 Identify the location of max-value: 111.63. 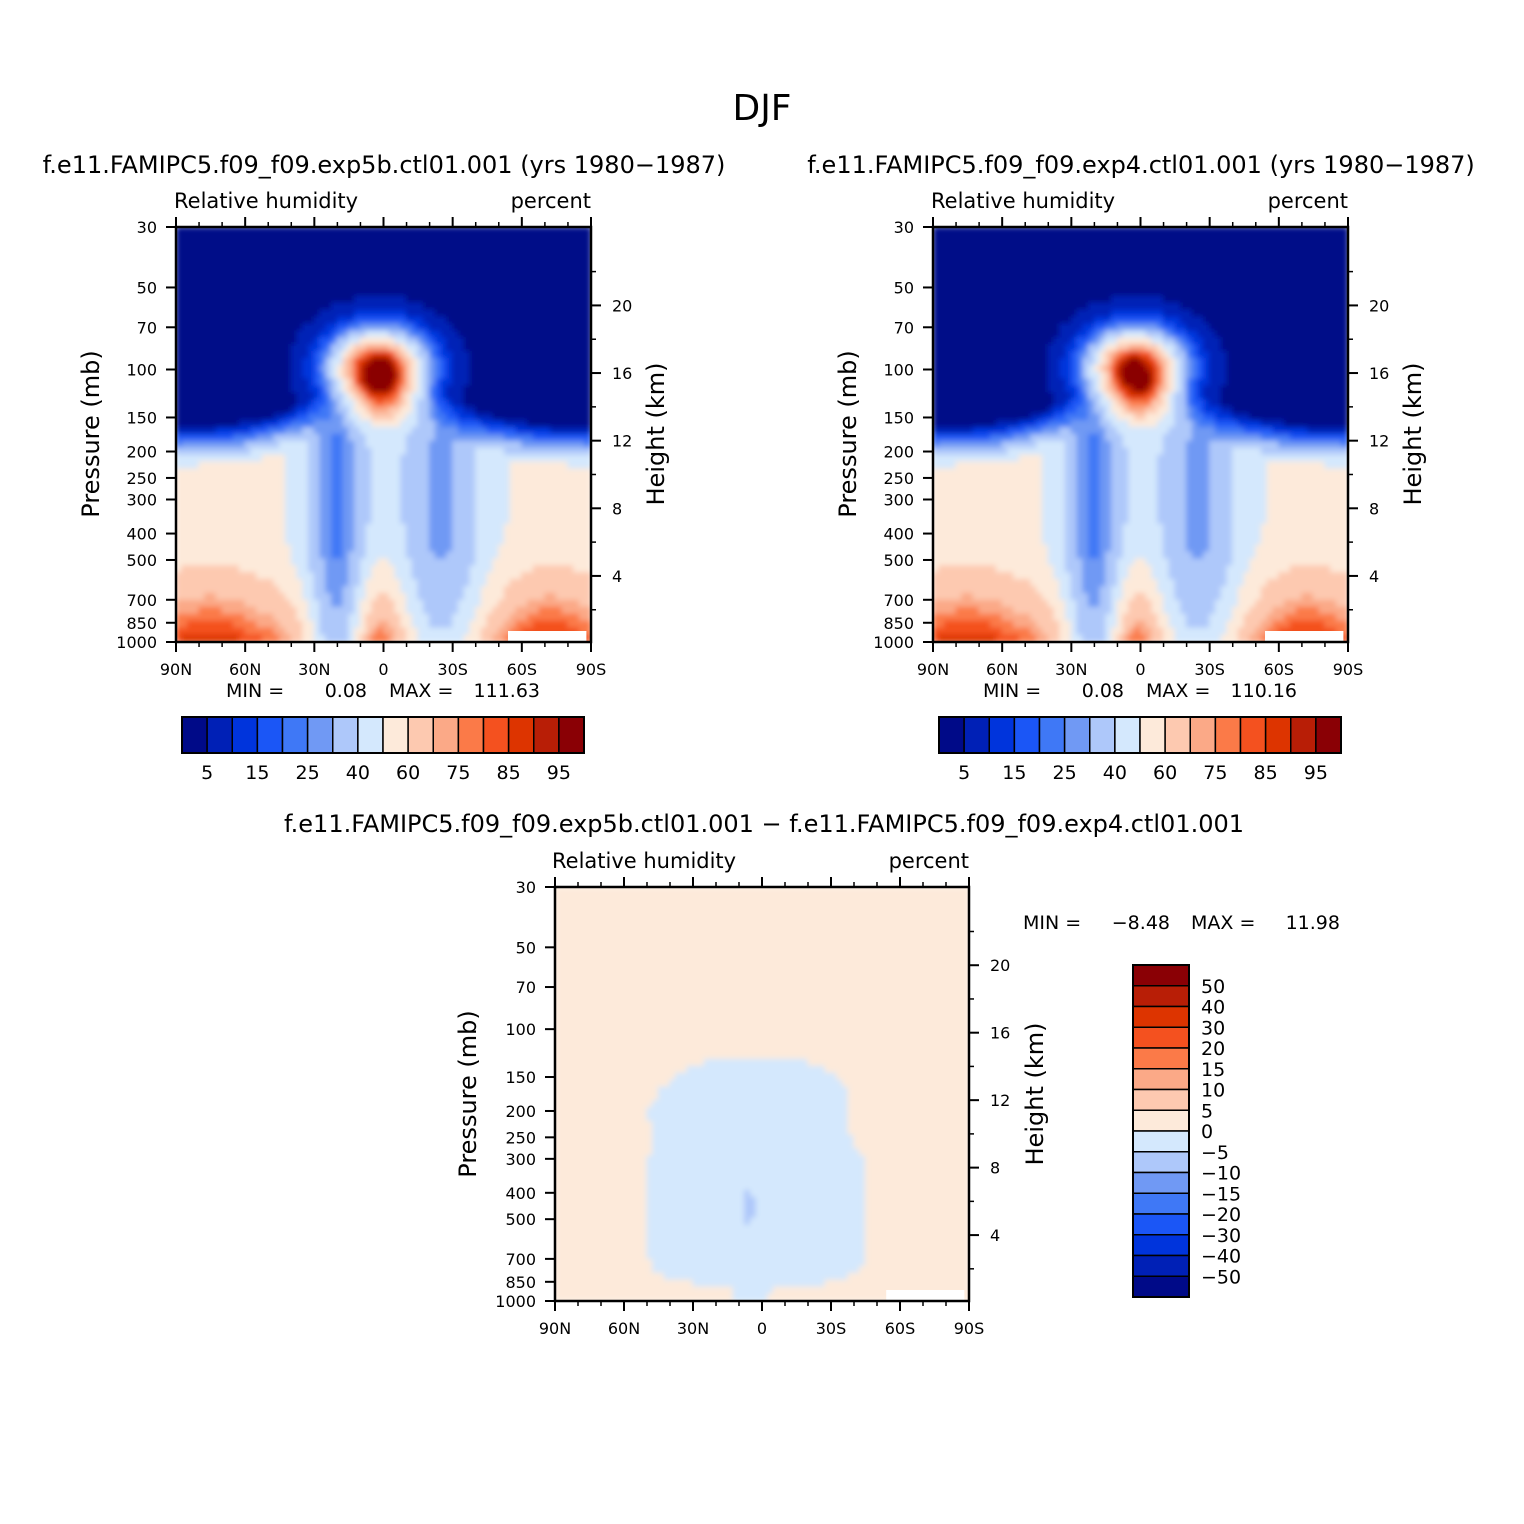
(507, 691).